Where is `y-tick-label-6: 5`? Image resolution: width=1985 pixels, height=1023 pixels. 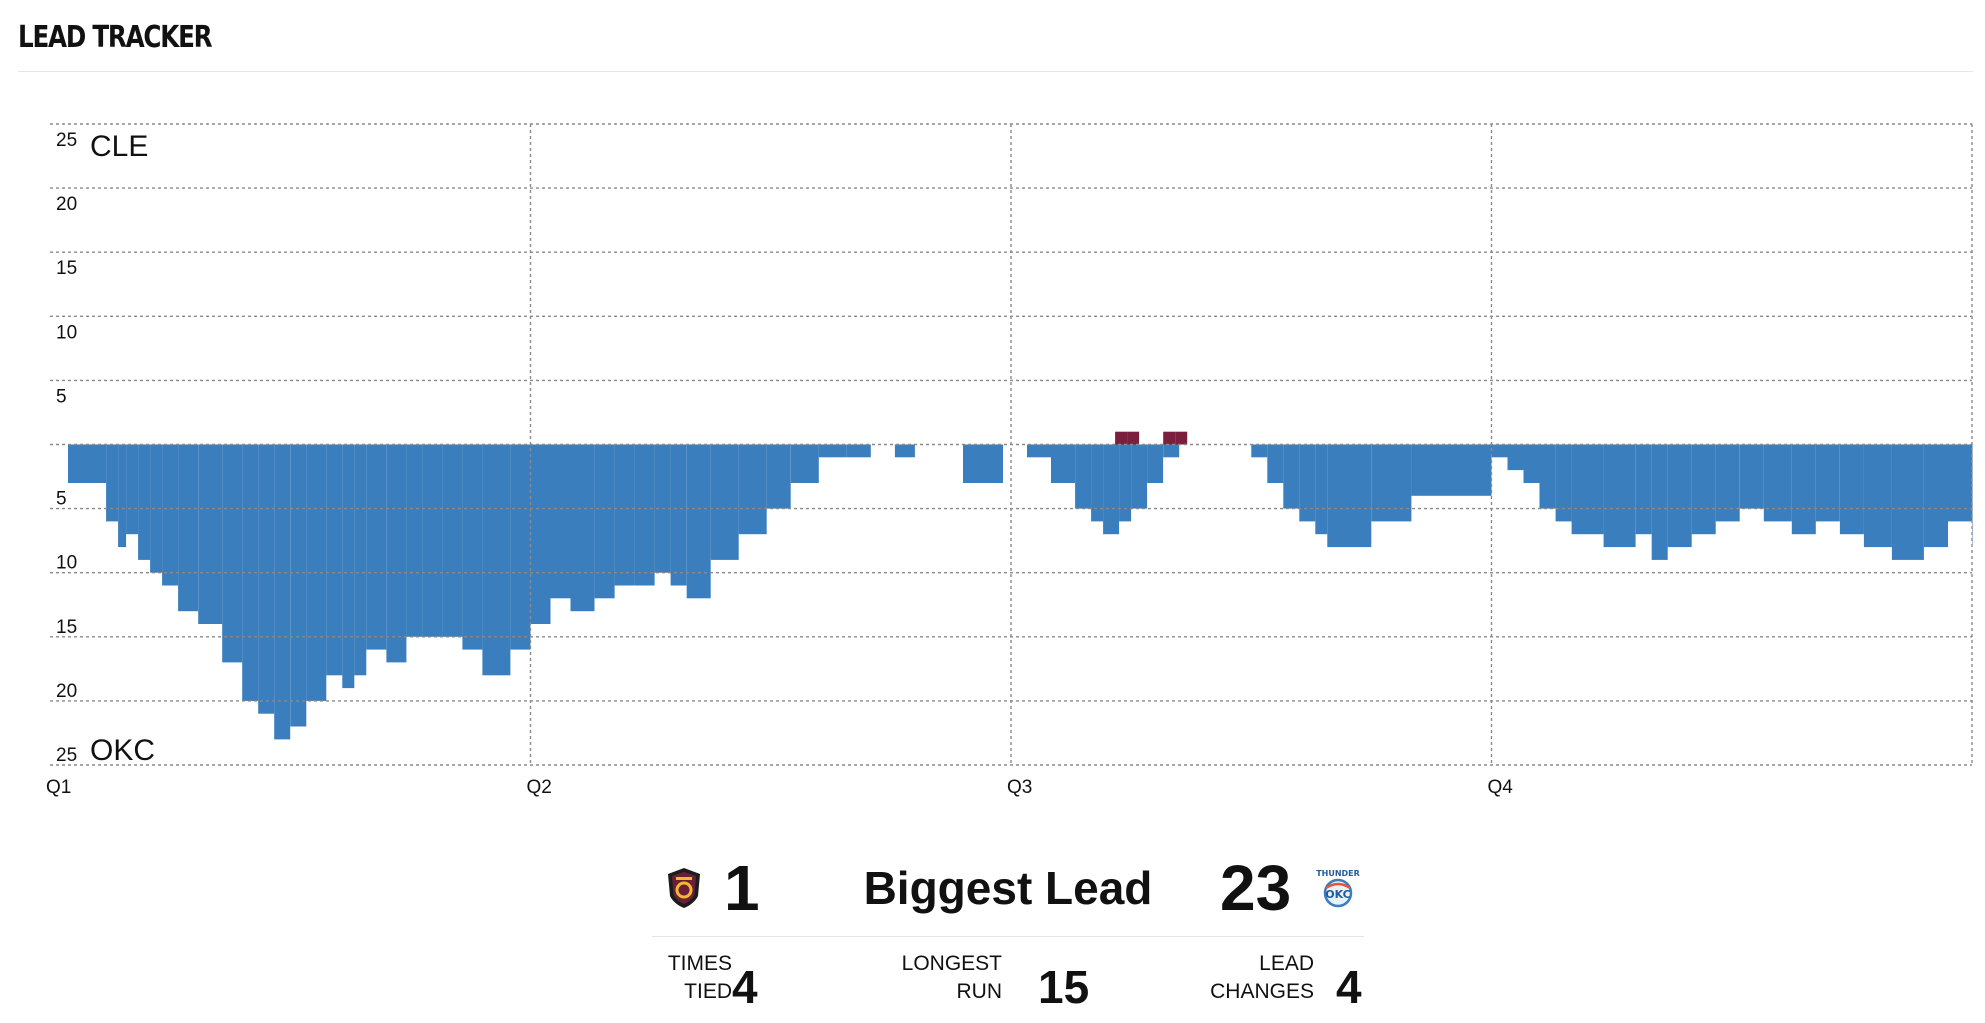
y-tick-label-6: 5 is located at coordinates (61, 499).